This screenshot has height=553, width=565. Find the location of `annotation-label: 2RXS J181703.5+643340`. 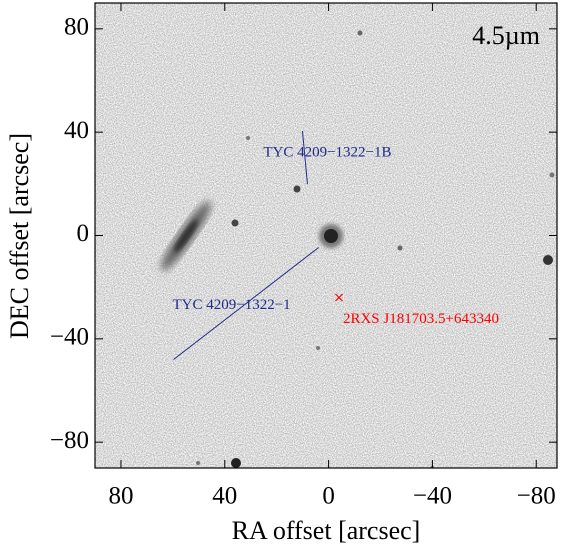

annotation-label: 2RXS J181703.5+643340 is located at coordinates (421, 319).